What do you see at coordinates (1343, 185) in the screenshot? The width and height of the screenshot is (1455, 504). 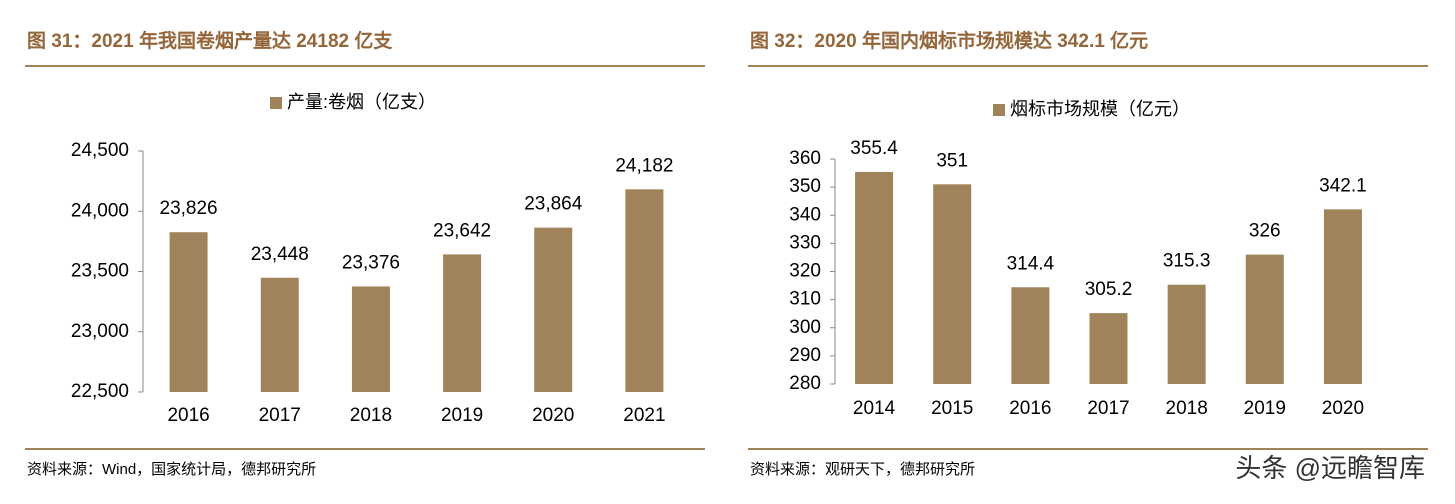 I see `value-label: 342.1` at bounding box center [1343, 185].